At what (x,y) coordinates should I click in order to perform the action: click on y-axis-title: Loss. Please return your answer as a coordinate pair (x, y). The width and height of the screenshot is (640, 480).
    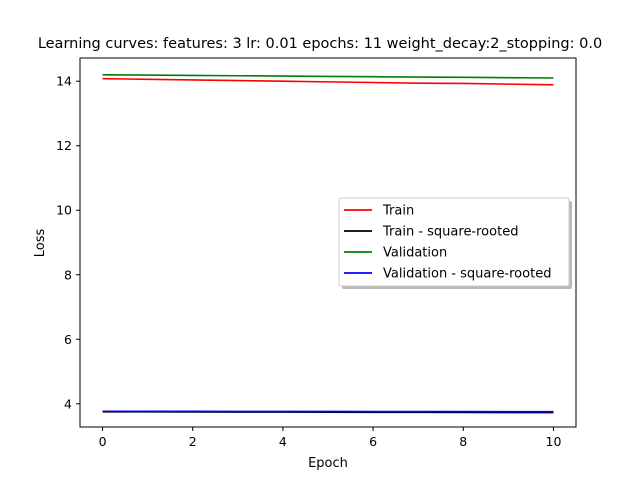
    Looking at the image, I should click on (40, 243).